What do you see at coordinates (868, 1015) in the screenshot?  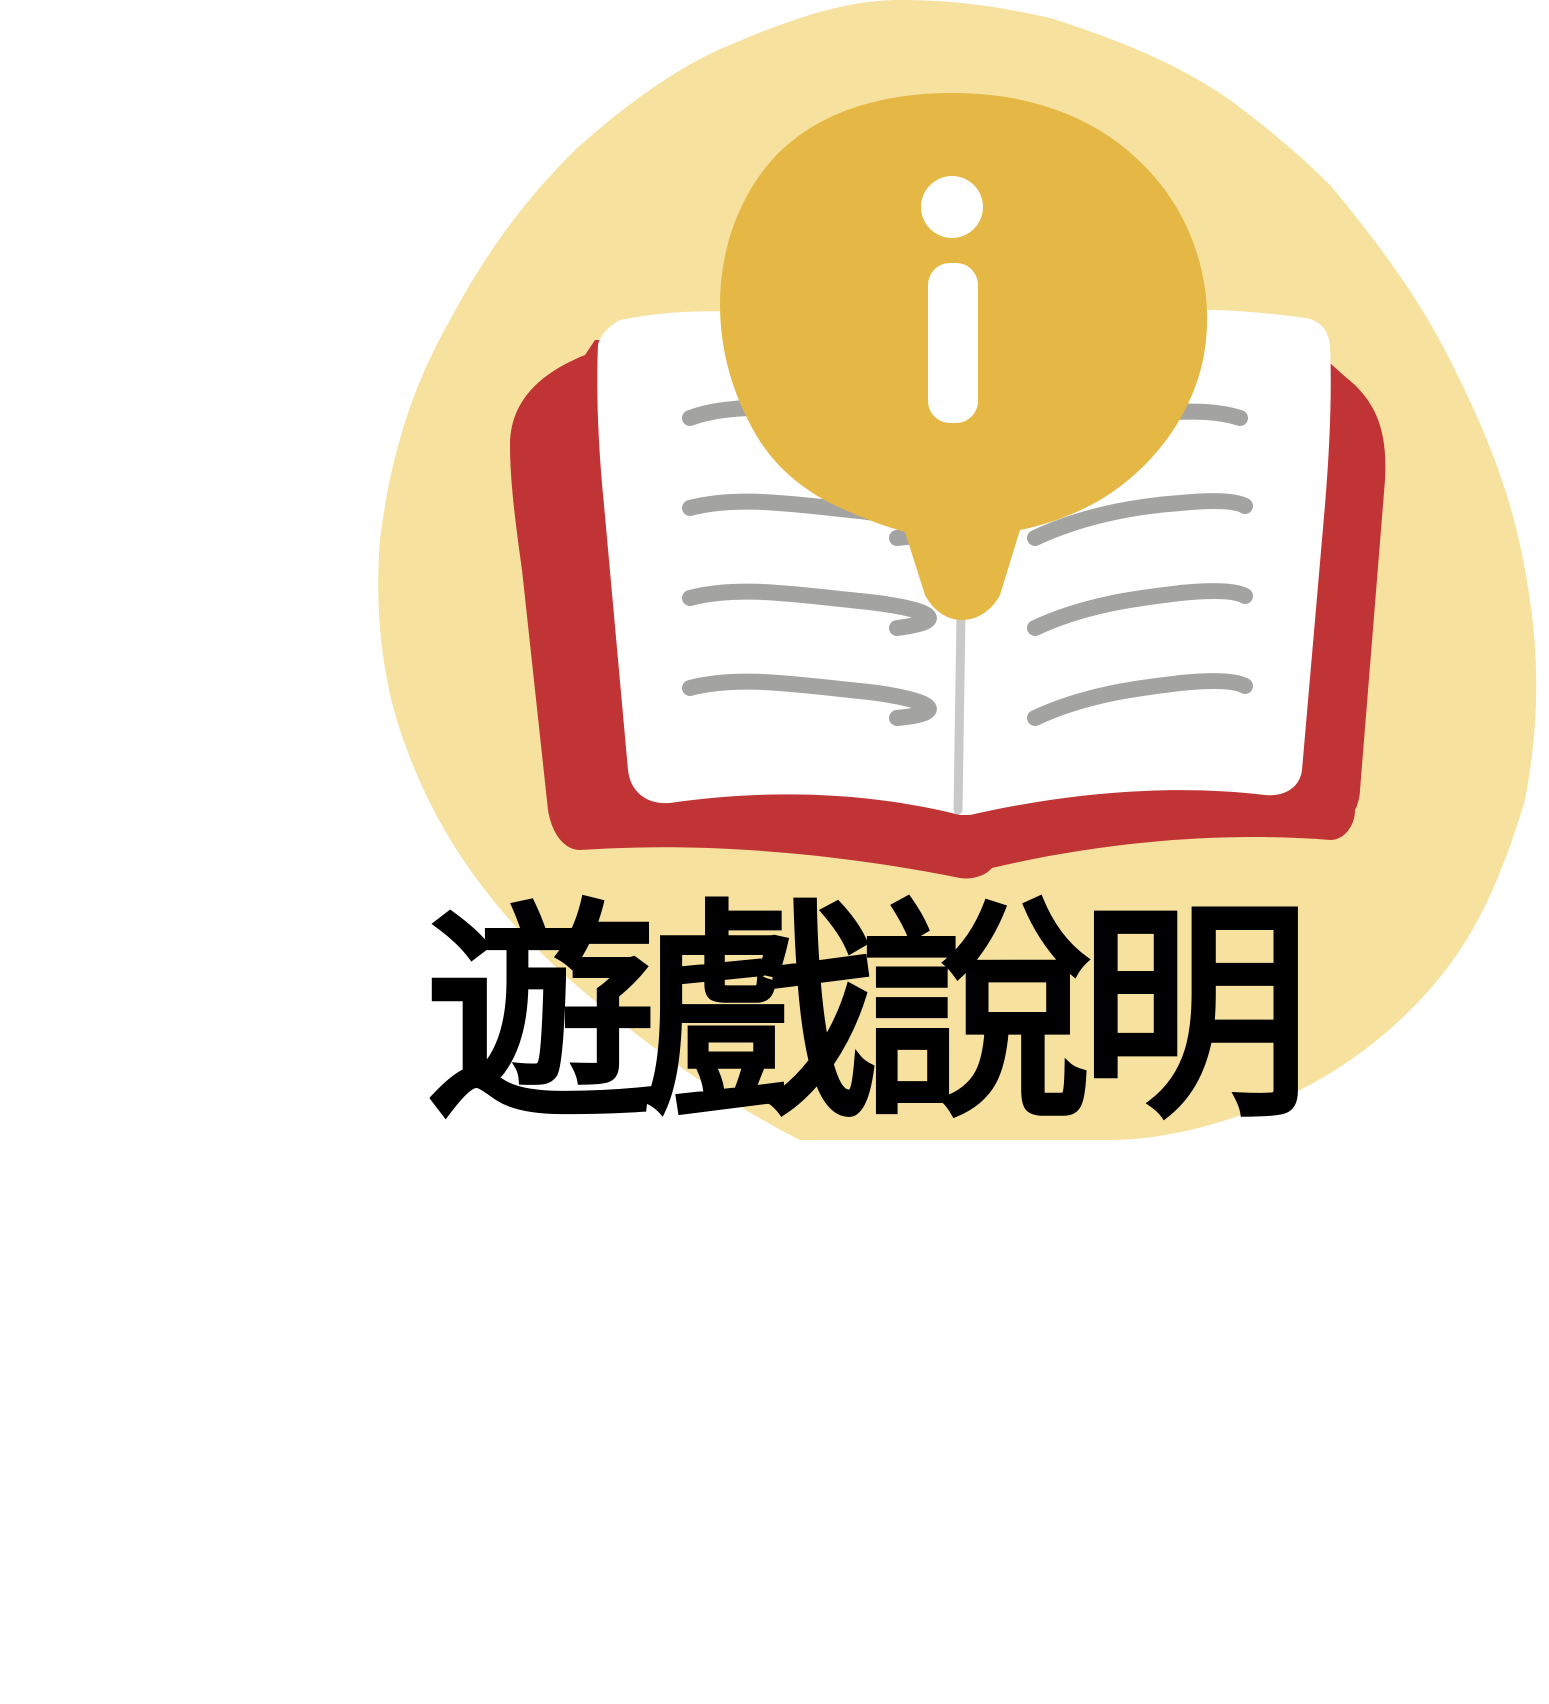 I see `button-label: 遊戲說明` at bounding box center [868, 1015].